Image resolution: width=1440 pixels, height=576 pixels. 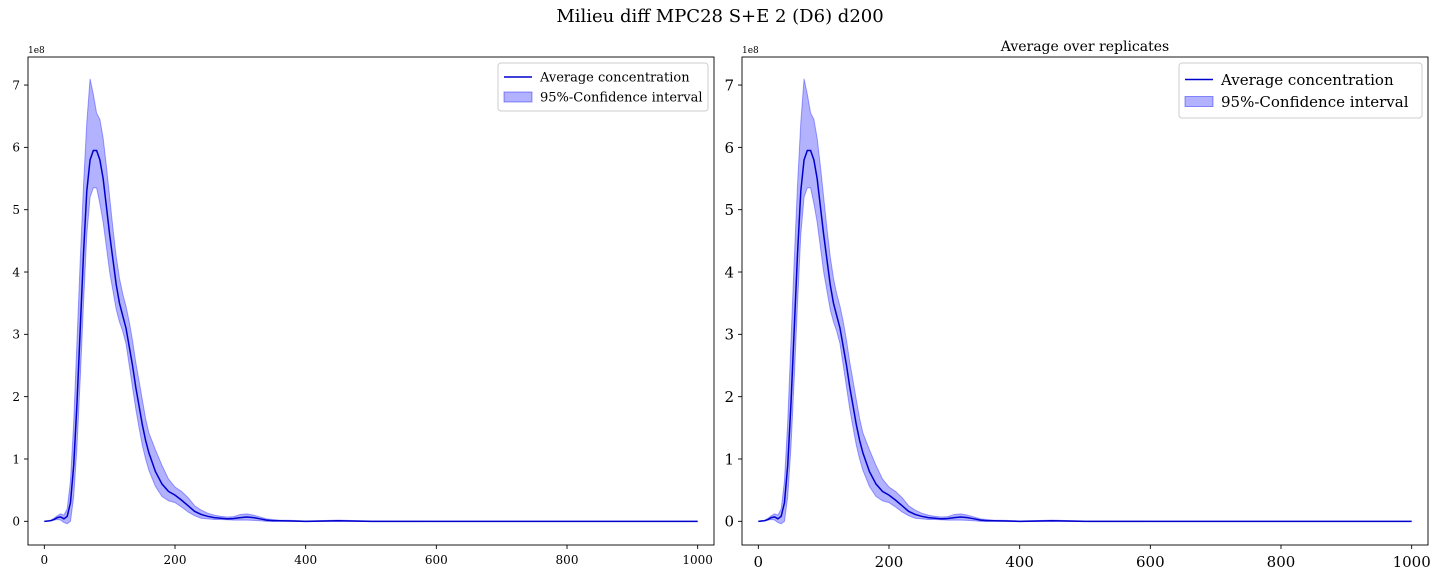 What do you see at coordinates (720, 16) in the screenshot?
I see `figure-title: Milieu diff MPC28 S+E 2 (D6) d200` at bounding box center [720, 16].